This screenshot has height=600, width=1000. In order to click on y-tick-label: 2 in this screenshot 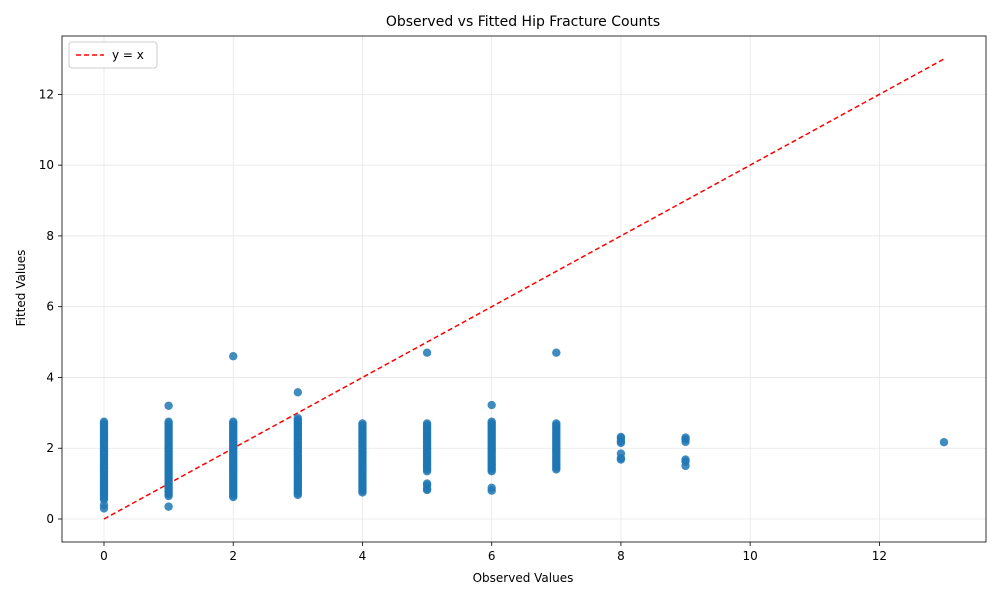, I will do `click(50, 448)`.